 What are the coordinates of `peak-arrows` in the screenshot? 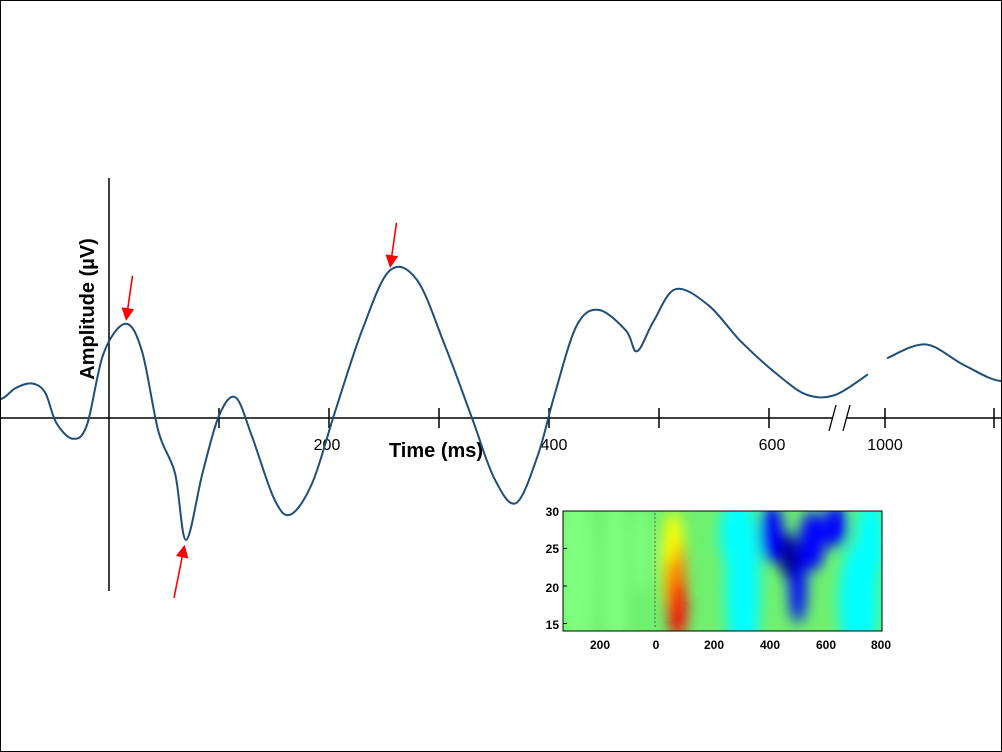 It's located at (260, 410).